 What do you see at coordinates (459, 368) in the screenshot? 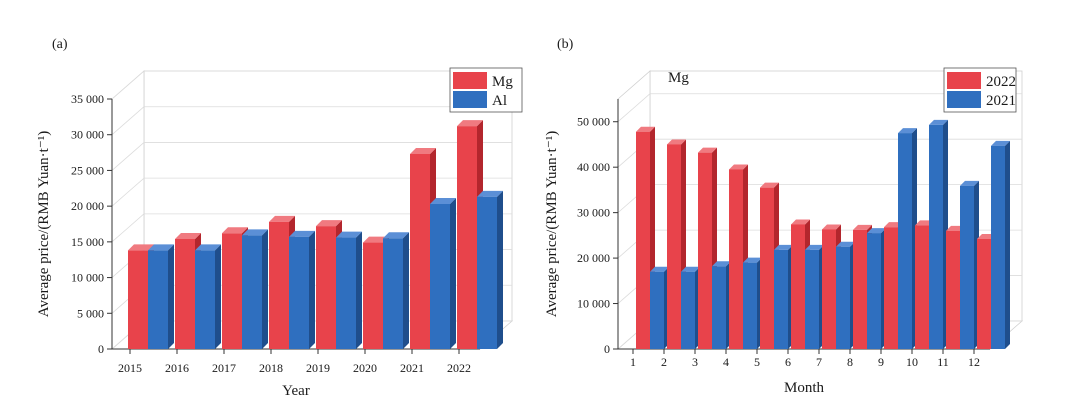
I see `chart-a-x-tick-label: 2022` at bounding box center [459, 368].